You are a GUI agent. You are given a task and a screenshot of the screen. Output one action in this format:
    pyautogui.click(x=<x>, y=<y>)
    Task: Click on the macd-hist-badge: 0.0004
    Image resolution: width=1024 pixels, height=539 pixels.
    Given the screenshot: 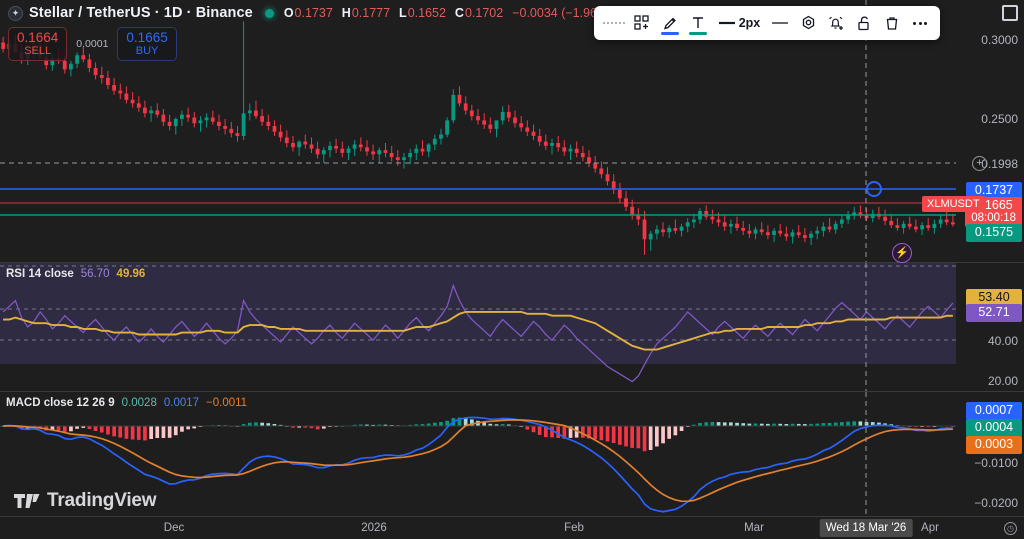 What is the action you would take?
    pyautogui.click(x=994, y=428)
    